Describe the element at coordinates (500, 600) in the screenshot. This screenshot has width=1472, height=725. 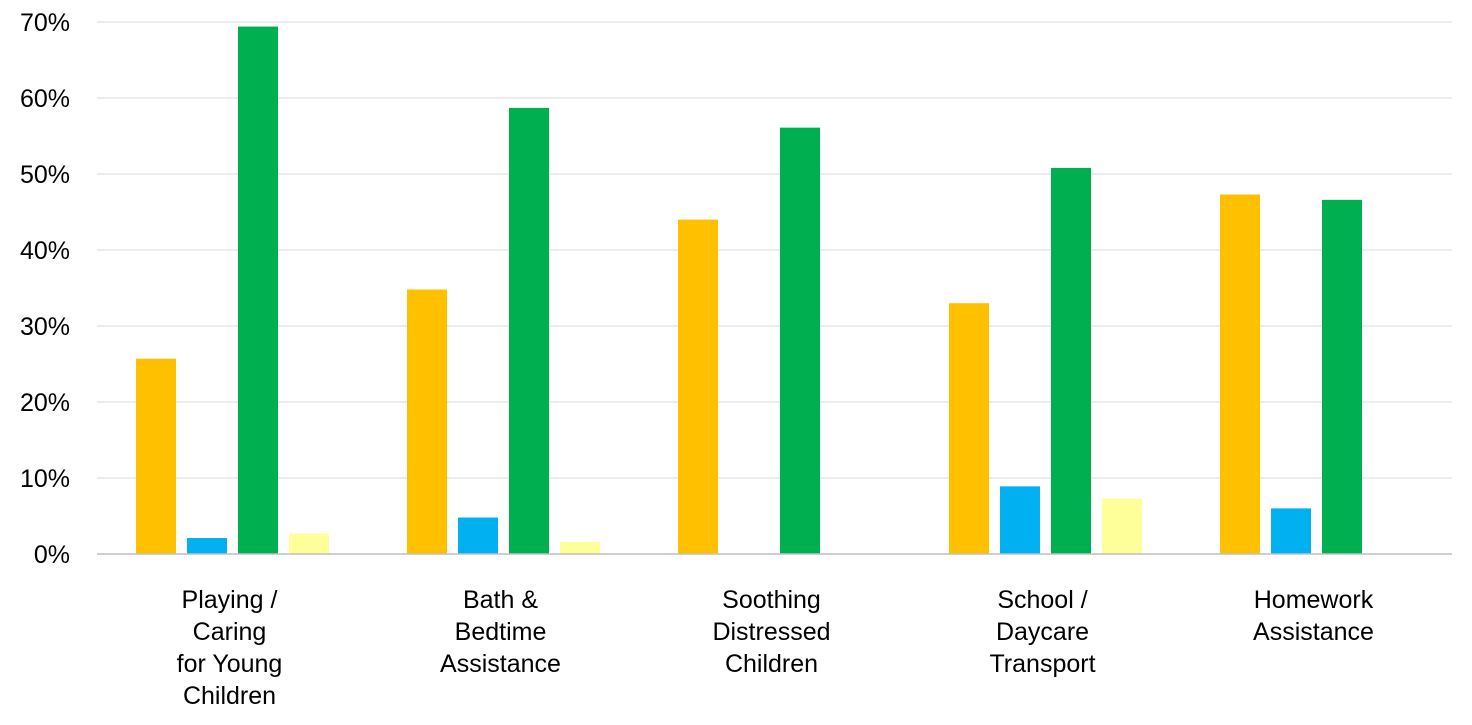
I see `category-label-line: Bath &` at that location.